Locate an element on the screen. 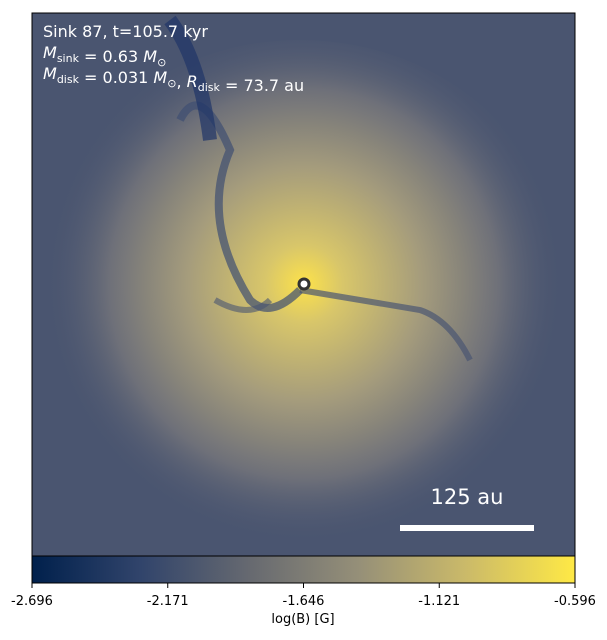 The width and height of the screenshot is (607, 640). annotation: Msink = 0.63 M⊙ is located at coordinates (104, 56).